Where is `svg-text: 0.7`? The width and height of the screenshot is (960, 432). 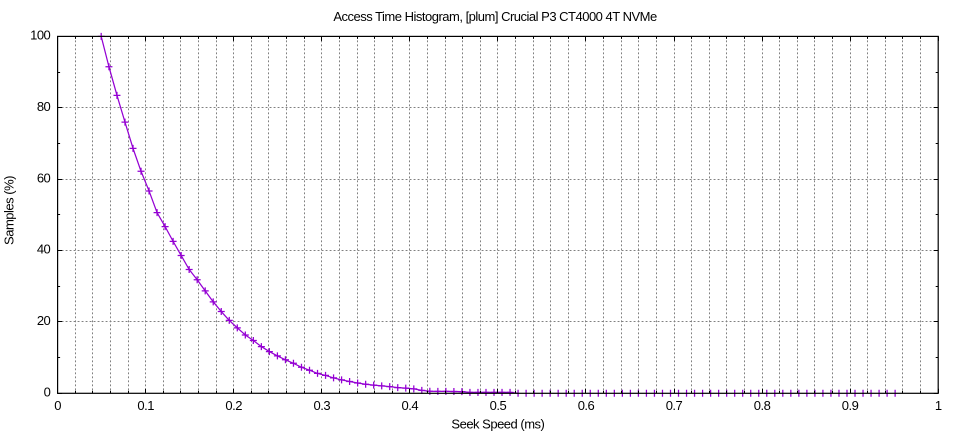
svg-text: 0.7 is located at coordinates (674, 405).